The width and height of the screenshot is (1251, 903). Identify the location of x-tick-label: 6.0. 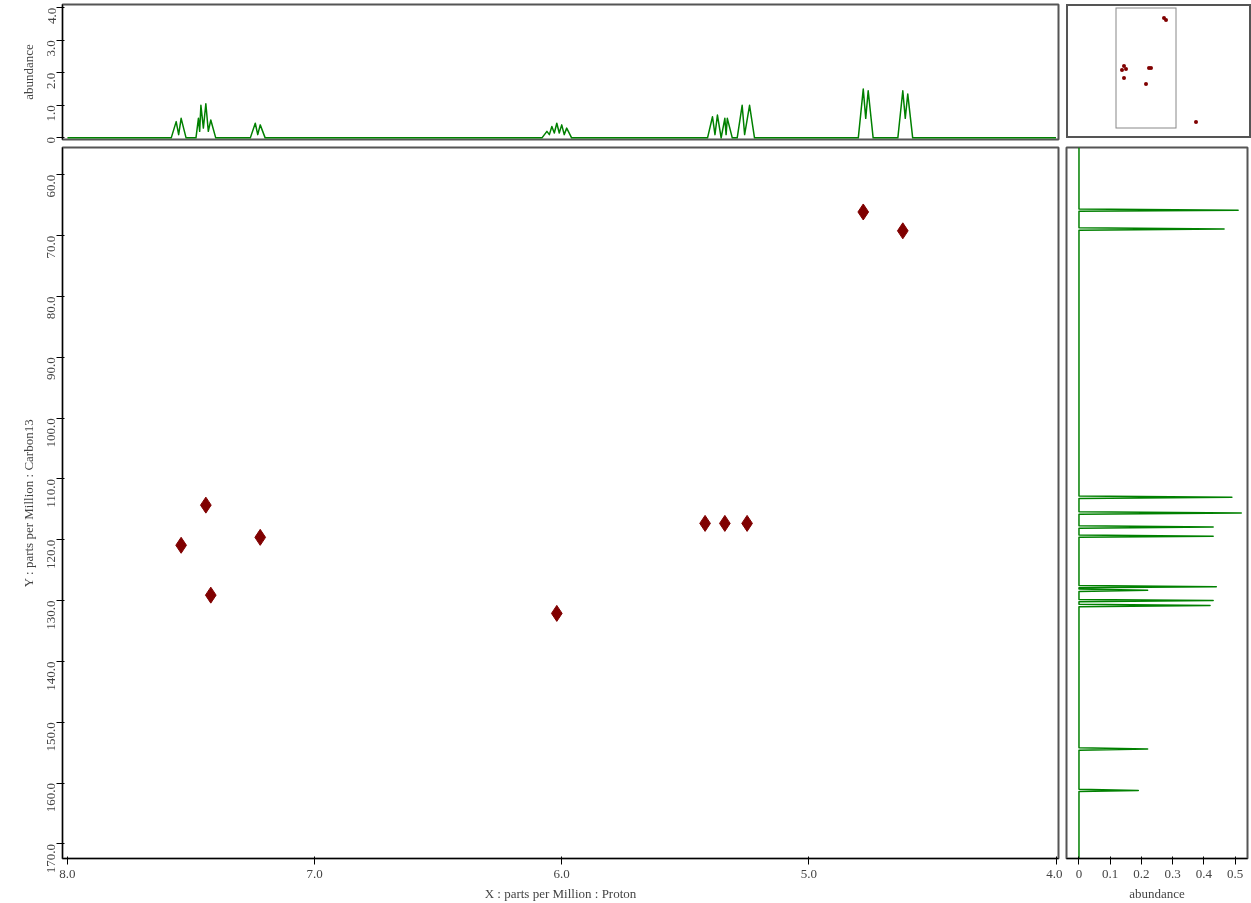
(561, 873).